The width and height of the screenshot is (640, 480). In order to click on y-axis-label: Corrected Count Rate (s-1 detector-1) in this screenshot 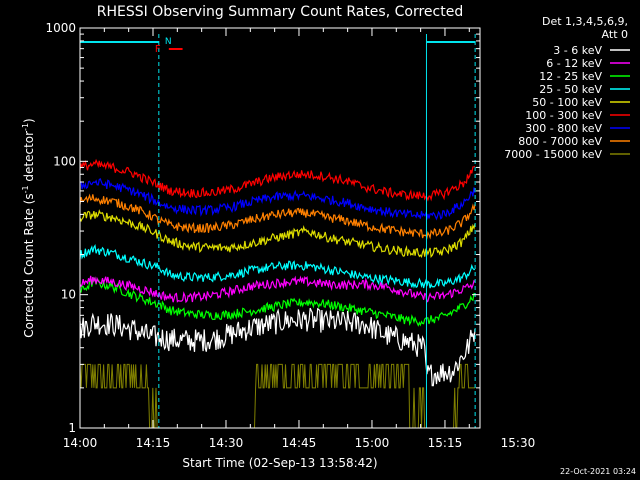, I will do `click(28, 227)`.